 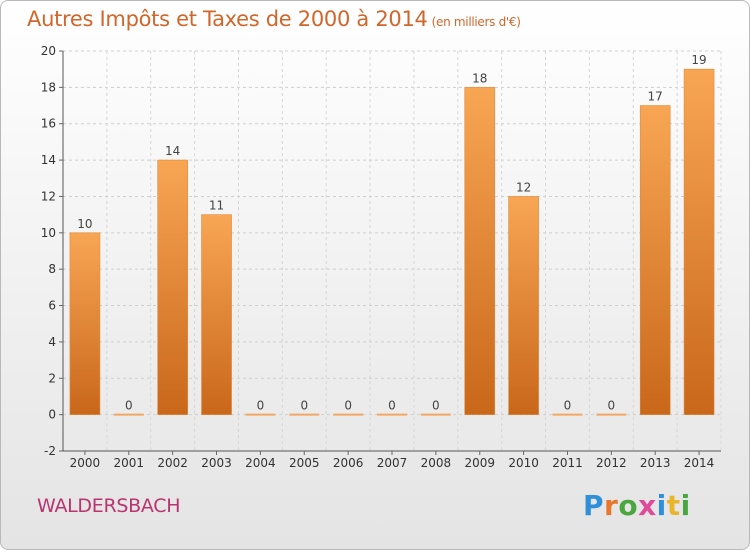 What do you see at coordinates (48, 196) in the screenshot?
I see `y-tick-label: 12` at bounding box center [48, 196].